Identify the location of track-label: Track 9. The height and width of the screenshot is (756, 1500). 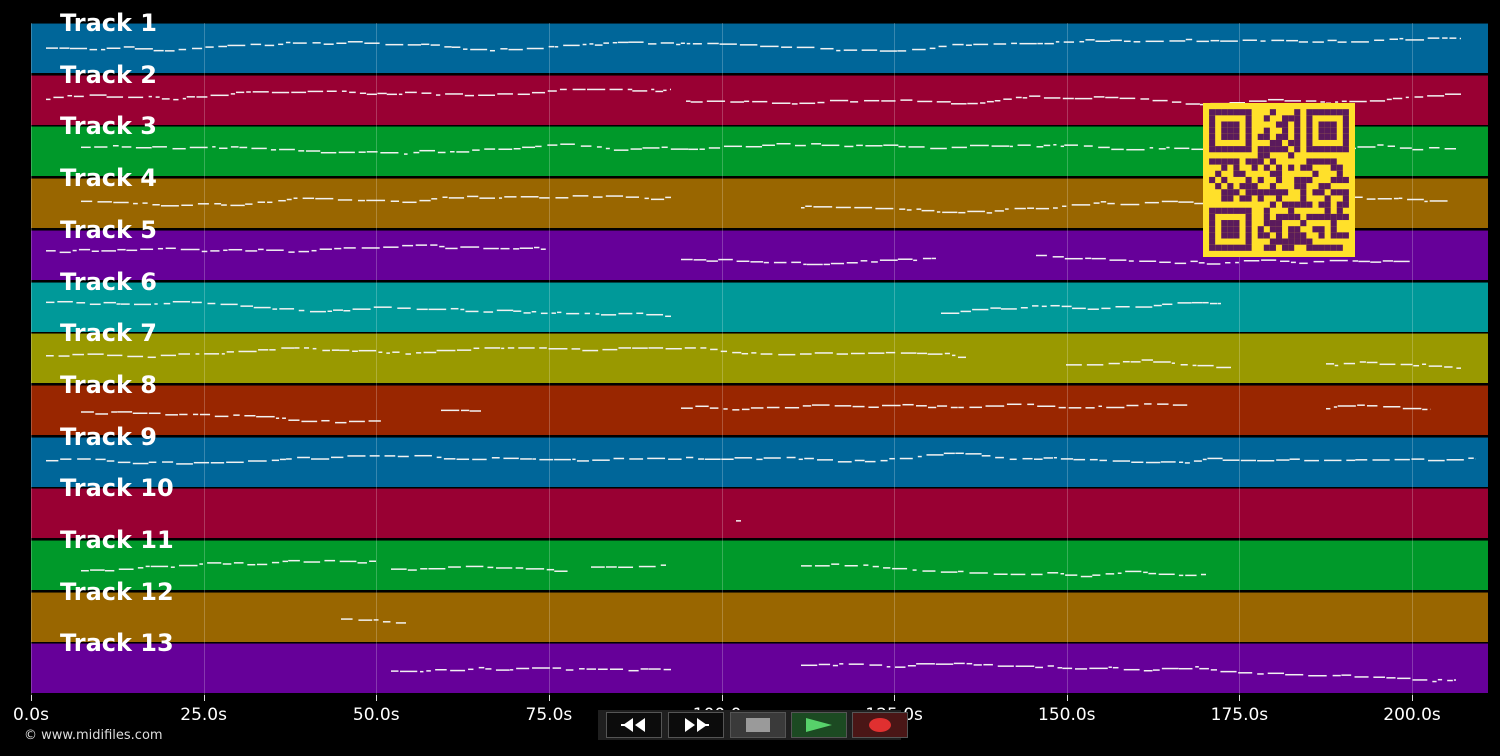
(109, 436).